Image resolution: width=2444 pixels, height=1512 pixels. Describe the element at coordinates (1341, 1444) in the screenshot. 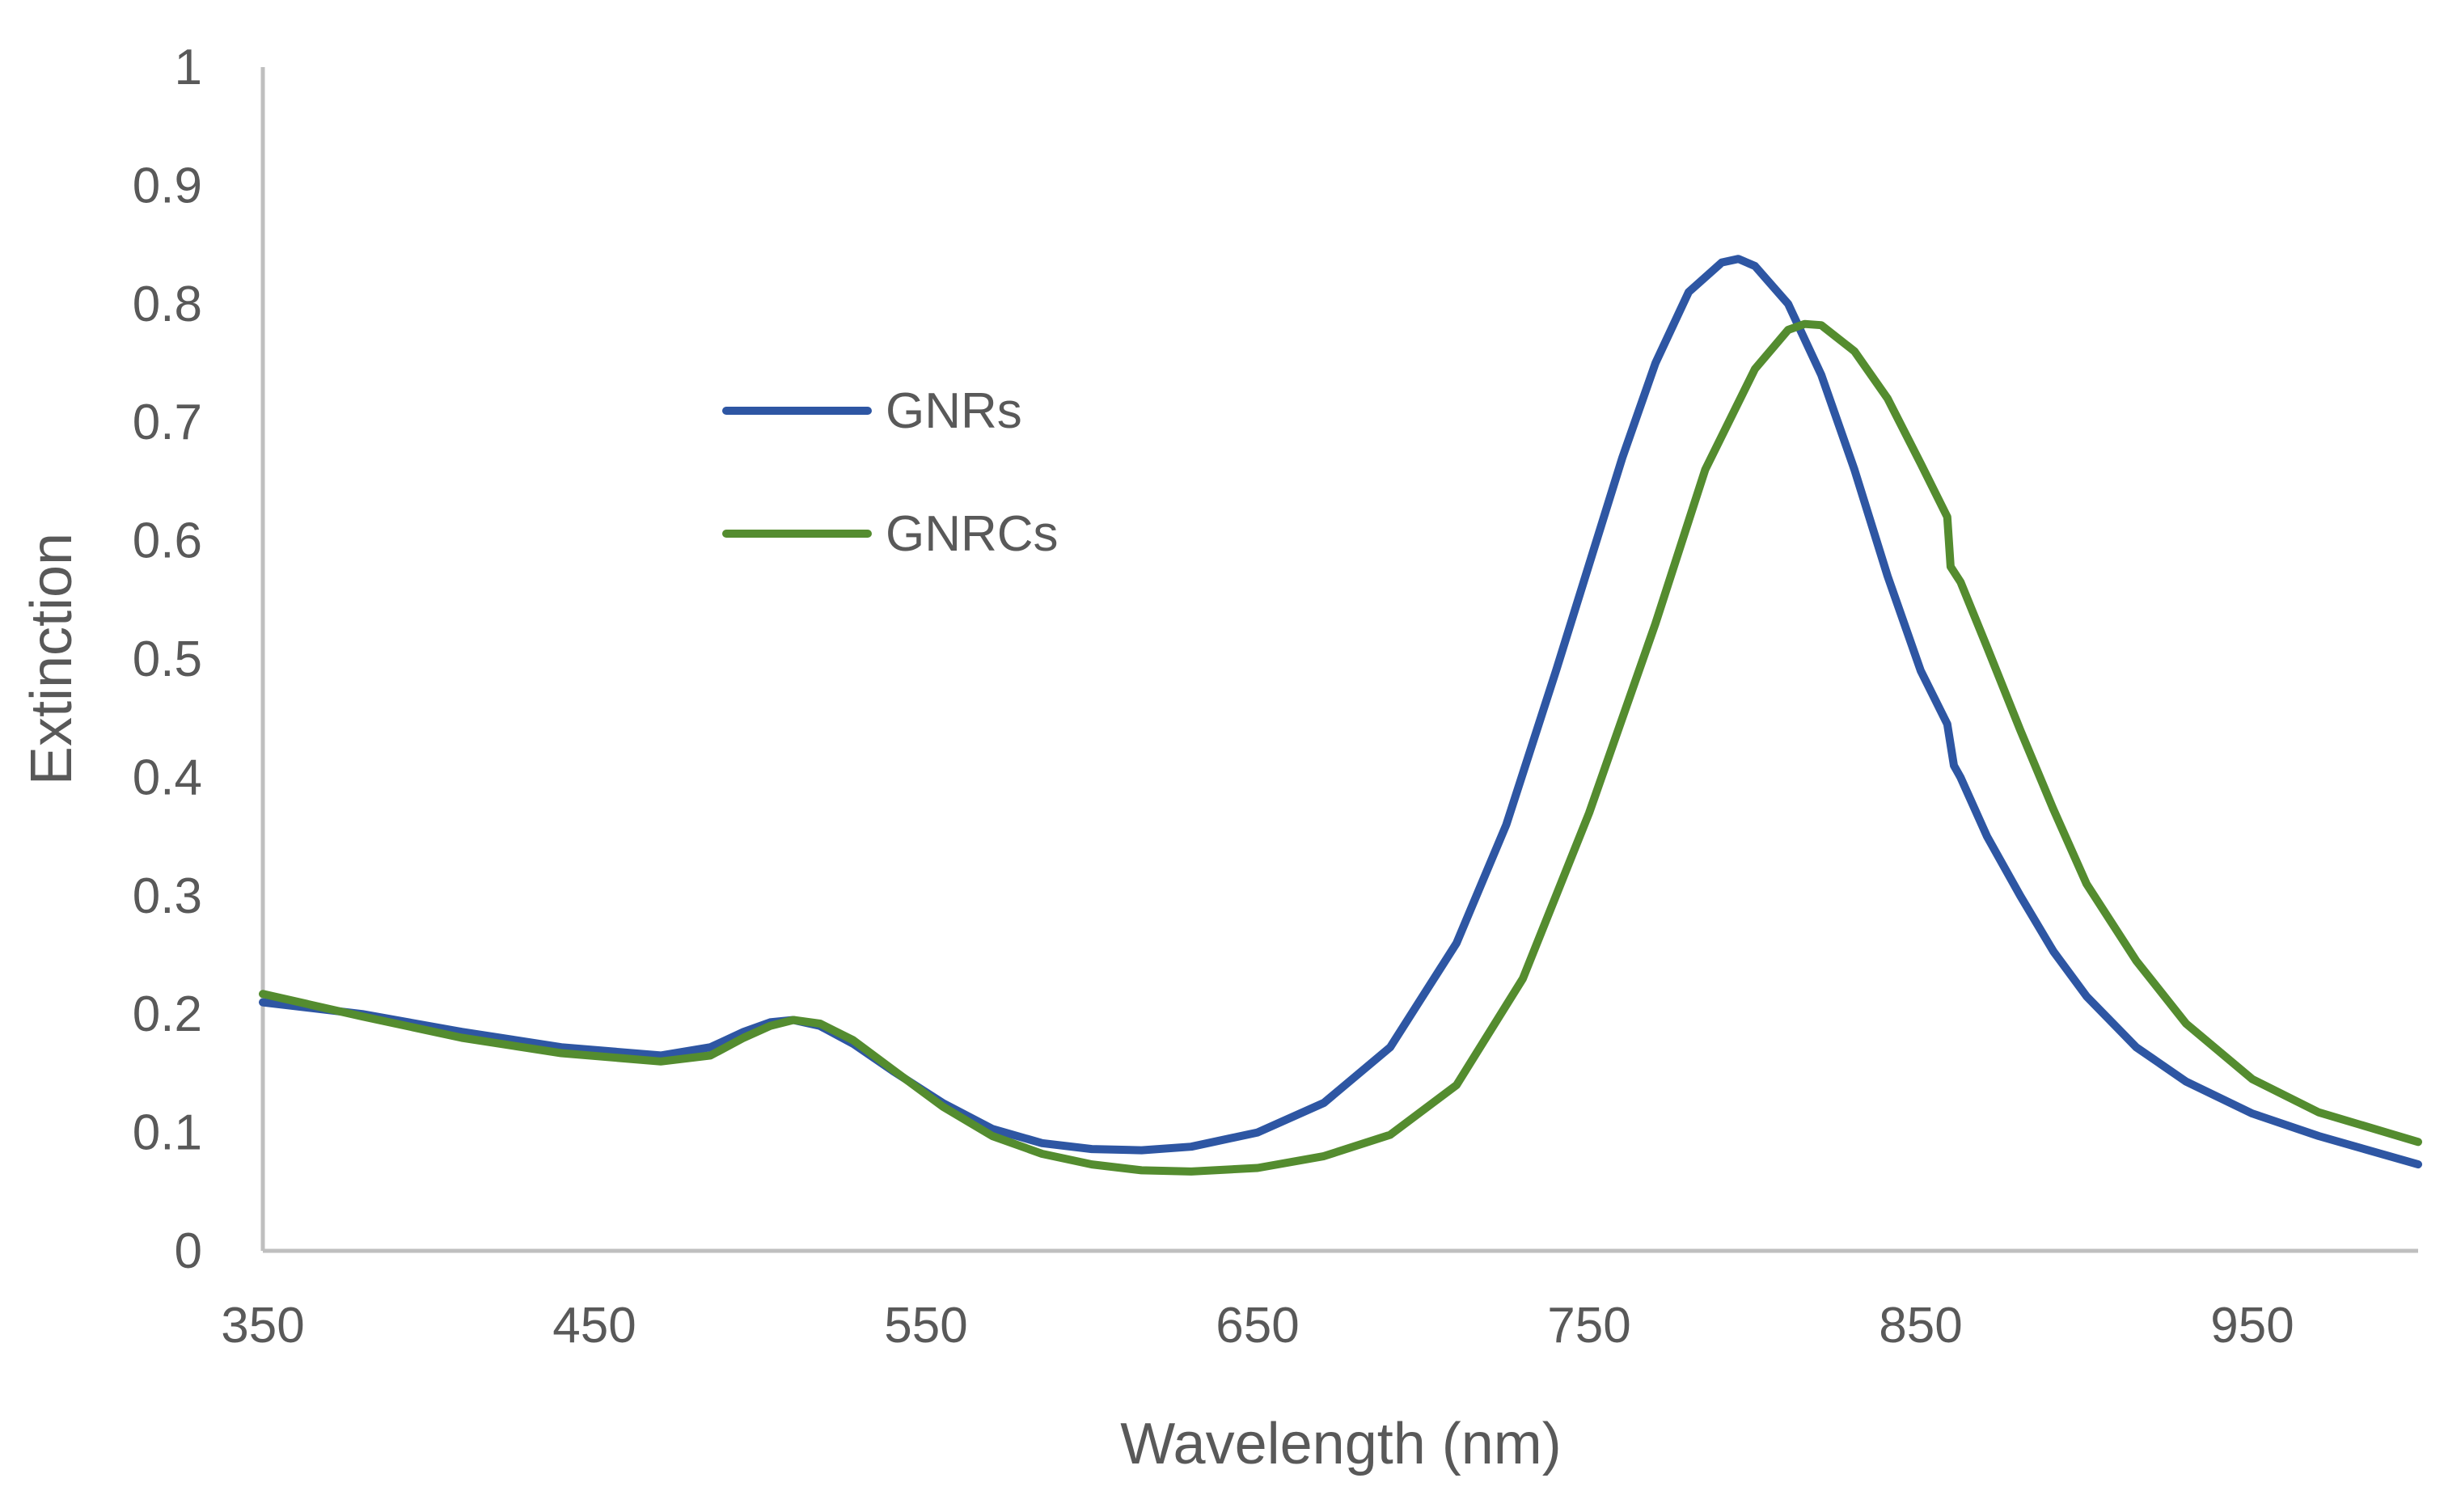

I see `x-axis-title: Wavelength (nm)` at that location.